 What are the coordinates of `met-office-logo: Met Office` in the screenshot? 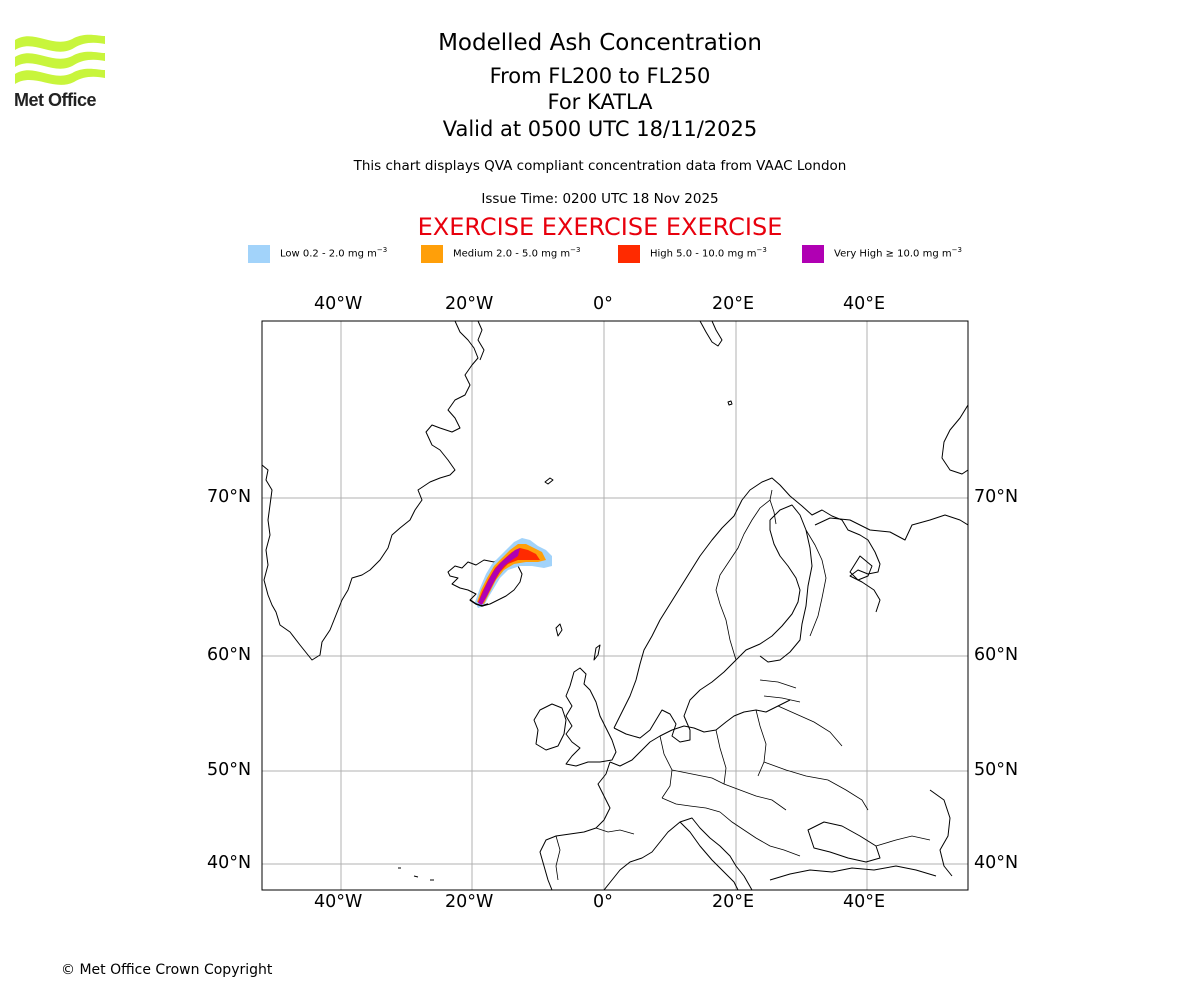 It's located at (61, 71).